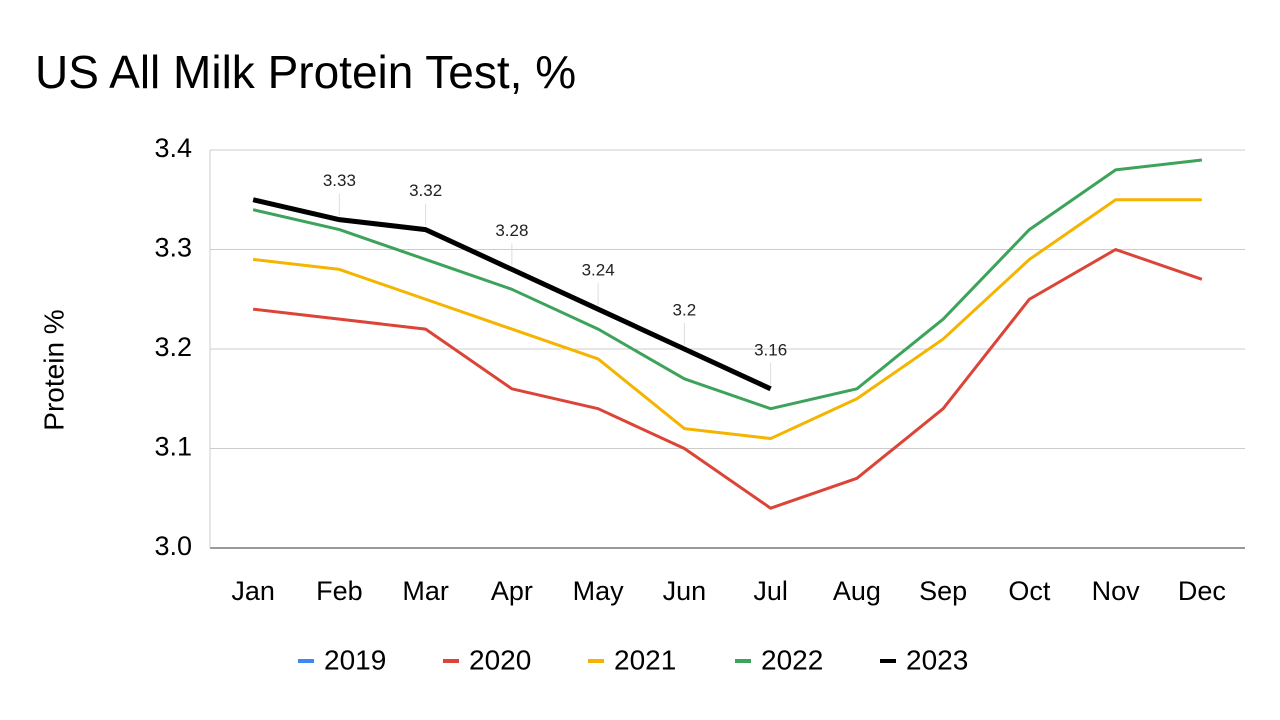 The image size is (1280, 720). I want to click on x-tick-label: Dec, so click(1202, 591).